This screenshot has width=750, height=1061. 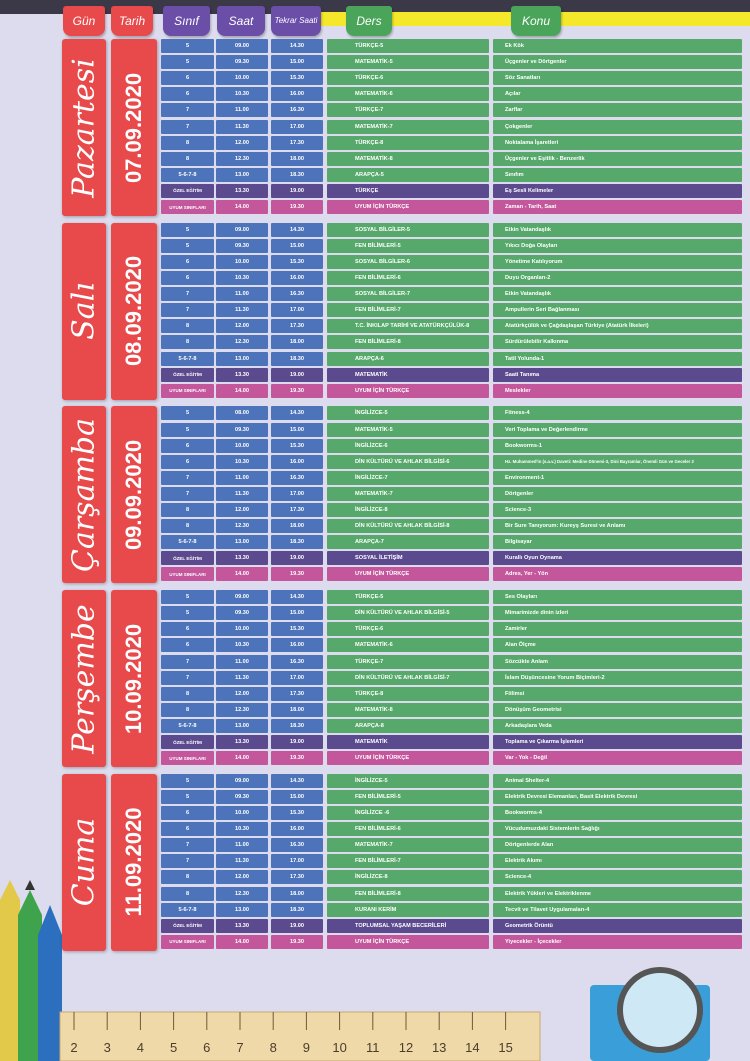 I want to click on topic: Dörtgenler, so click(x=617, y=493).